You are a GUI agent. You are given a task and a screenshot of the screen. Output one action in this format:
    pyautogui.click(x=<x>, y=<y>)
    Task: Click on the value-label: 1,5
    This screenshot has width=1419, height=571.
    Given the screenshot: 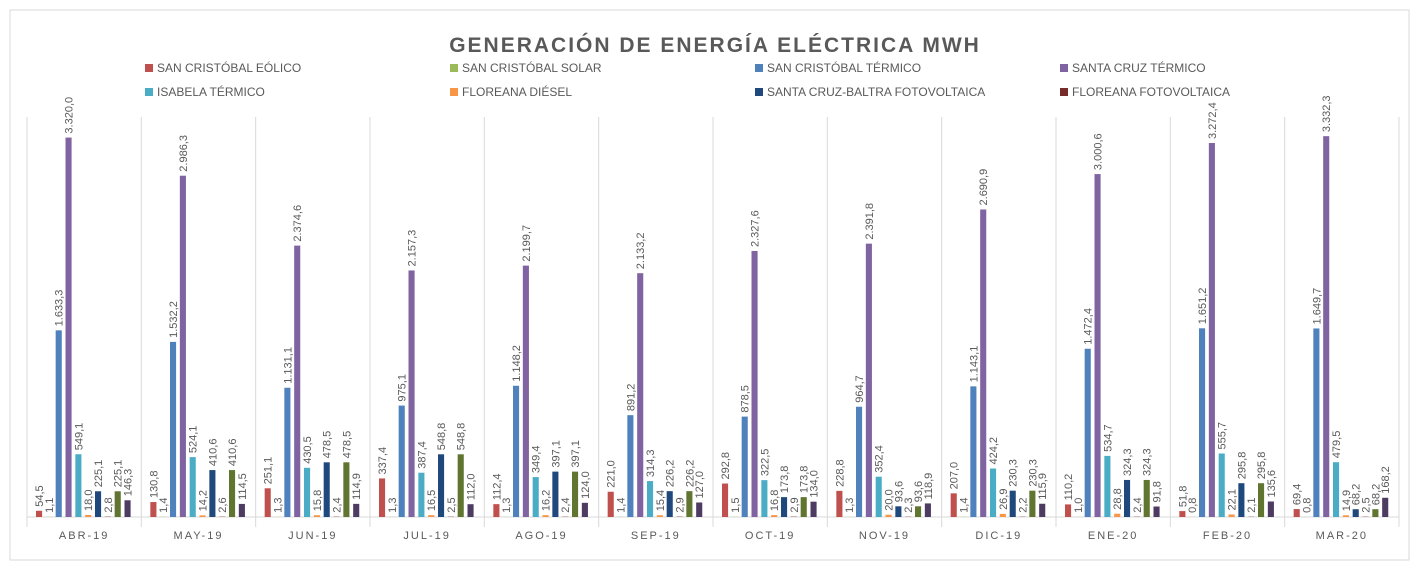 What is the action you would take?
    pyautogui.click(x=736, y=505)
    